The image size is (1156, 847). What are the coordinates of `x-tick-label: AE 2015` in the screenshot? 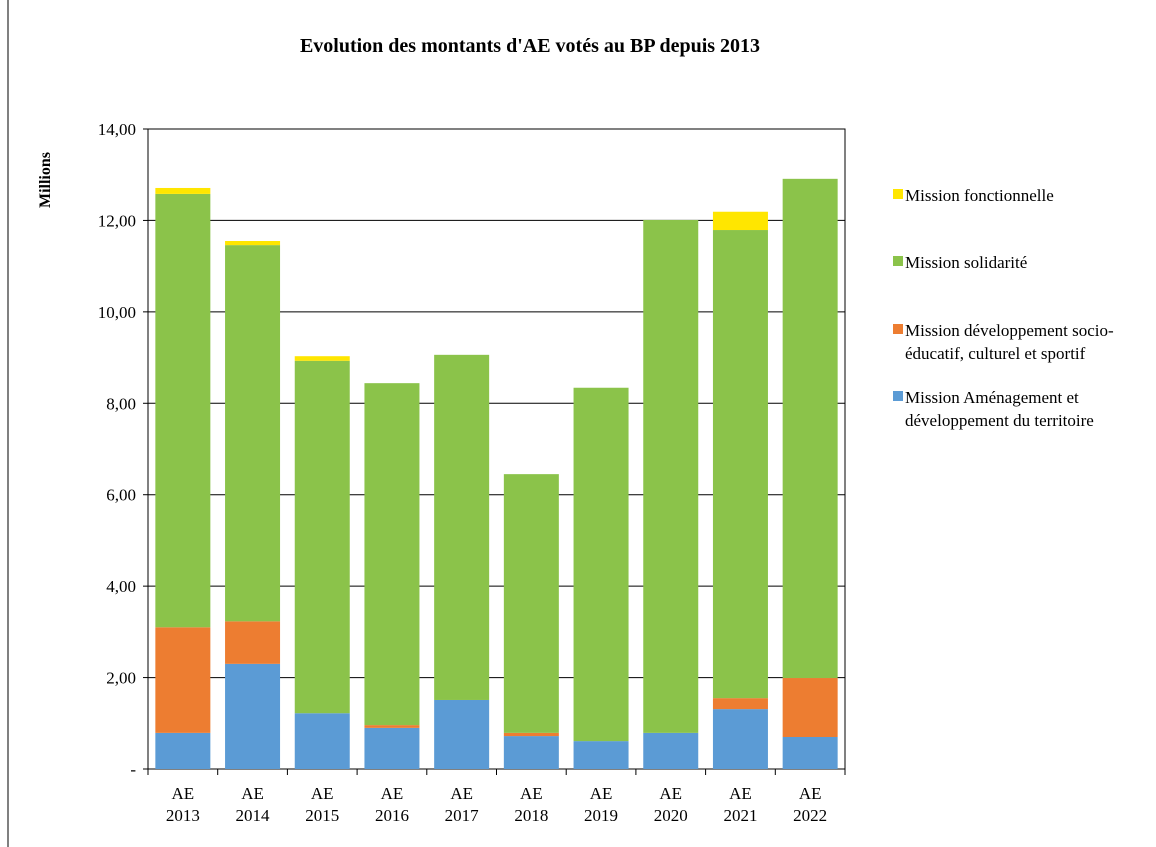 It's located at (322, 804).